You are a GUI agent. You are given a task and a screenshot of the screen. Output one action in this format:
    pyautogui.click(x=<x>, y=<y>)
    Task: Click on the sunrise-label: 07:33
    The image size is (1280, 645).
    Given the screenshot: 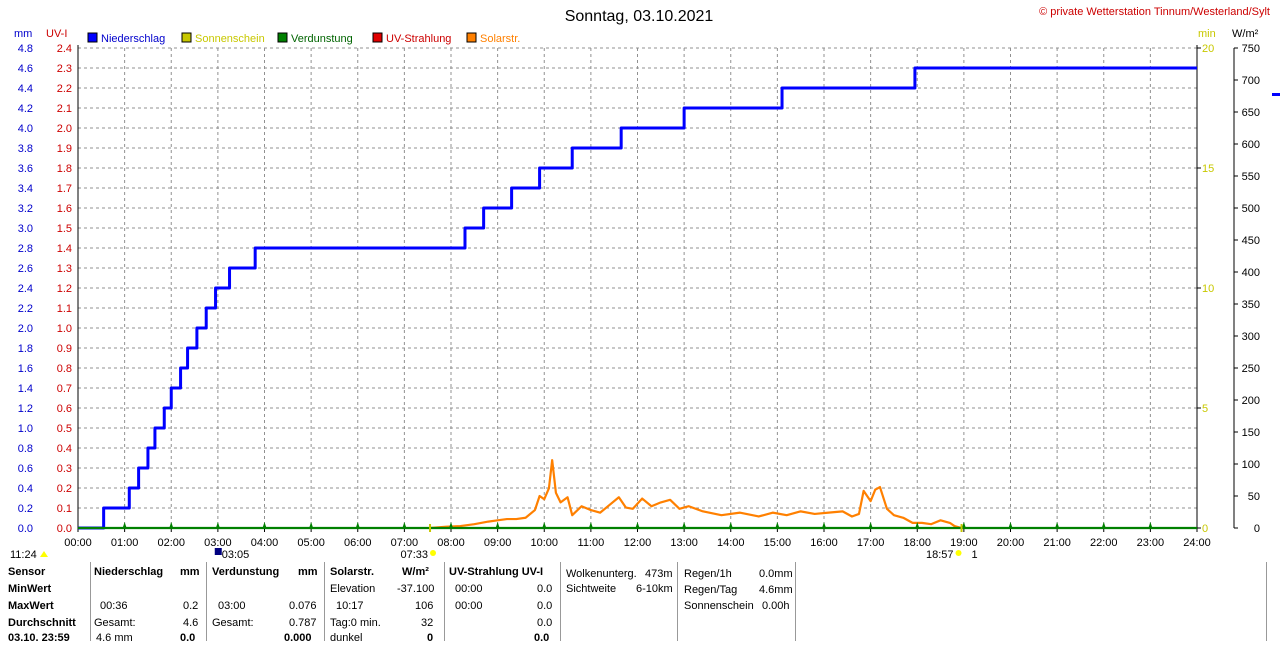 What is the action you would take?
    pyautogui.click(x=414, y=555)
    